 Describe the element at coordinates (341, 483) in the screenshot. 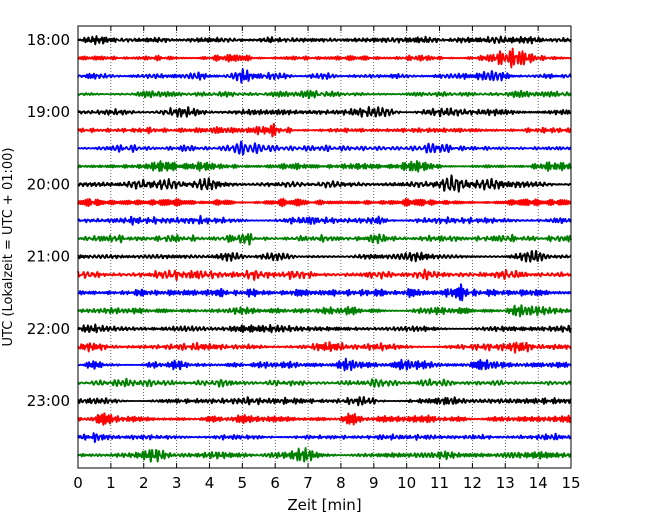

I see `x-tick-label: 8` at that location.